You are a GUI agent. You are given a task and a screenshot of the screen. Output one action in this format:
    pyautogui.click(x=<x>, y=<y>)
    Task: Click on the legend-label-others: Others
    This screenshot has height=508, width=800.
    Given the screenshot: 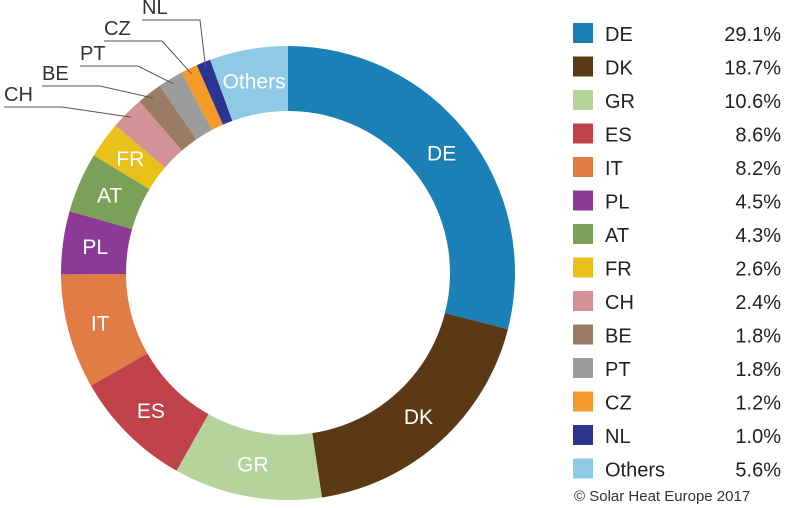 What is the action you would take?
    pyautogui.click(x=635, y=471)
    